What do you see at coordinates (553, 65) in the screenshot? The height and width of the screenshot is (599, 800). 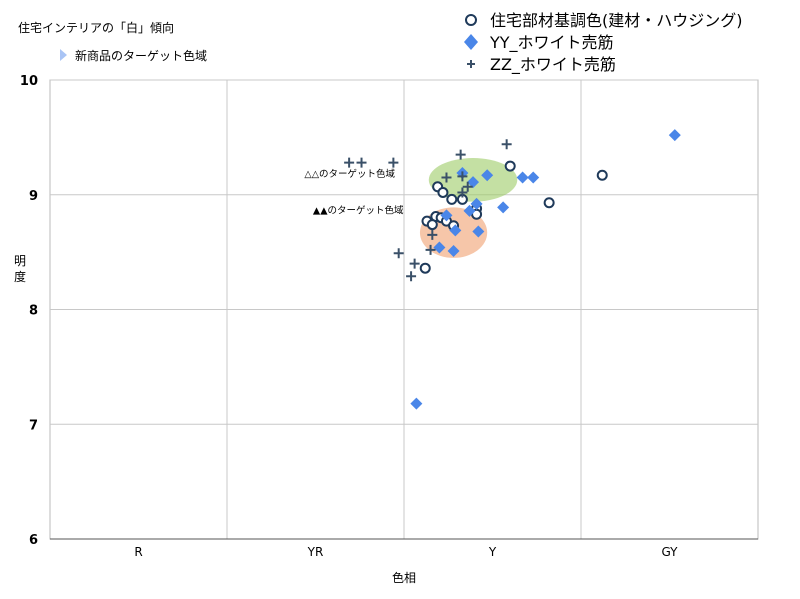 I see `legend-label-2: ZZ_ホワイト売筋` at bounding box center [553, 65].